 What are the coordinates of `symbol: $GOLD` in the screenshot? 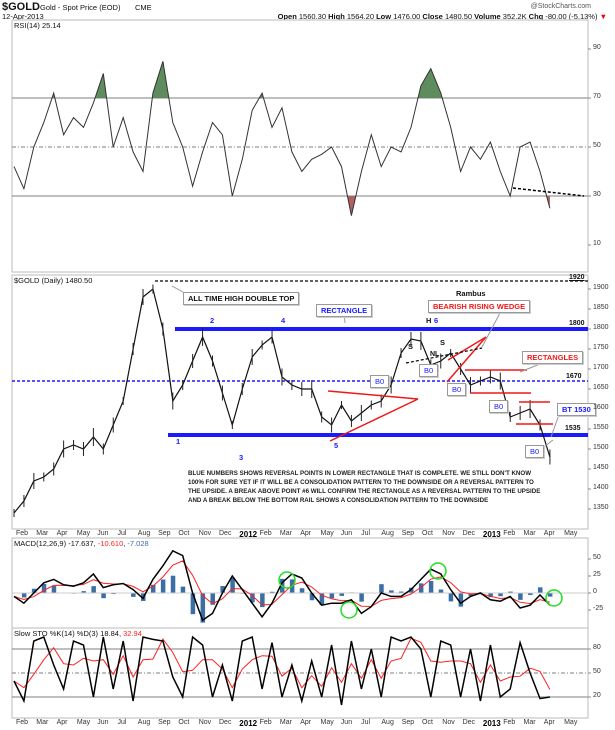 It's located at (21, 7).